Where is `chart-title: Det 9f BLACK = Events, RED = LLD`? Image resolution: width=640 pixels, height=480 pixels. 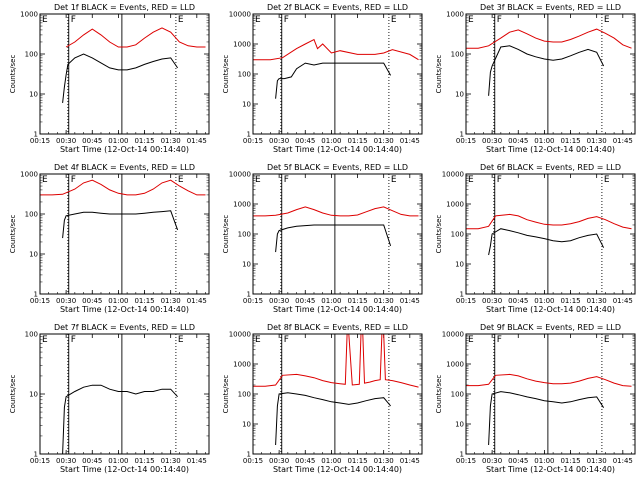
chart-title: Det 9f BLACK = Events, RED = LLD is located at coordinates (550, 327).